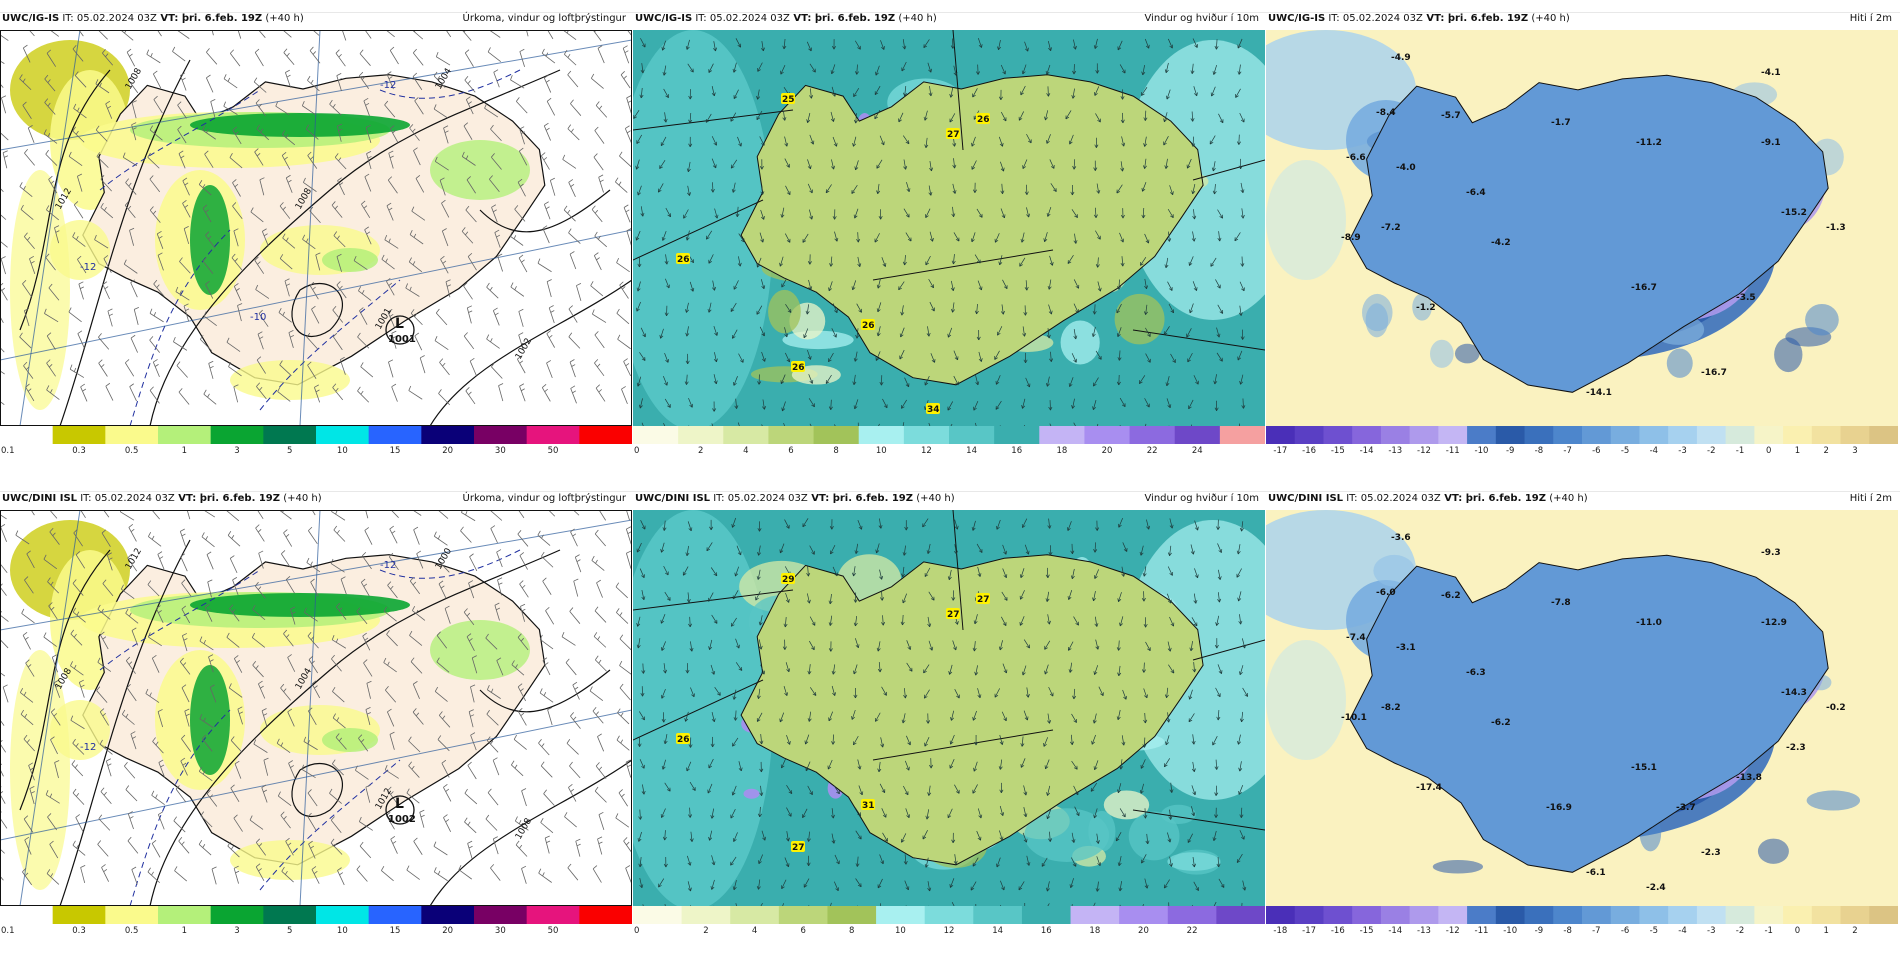 The width and height of the screenshot is (1900, 956). I want to click on panel-title: Vindur og hviður í 10m, so click(1201, 499).